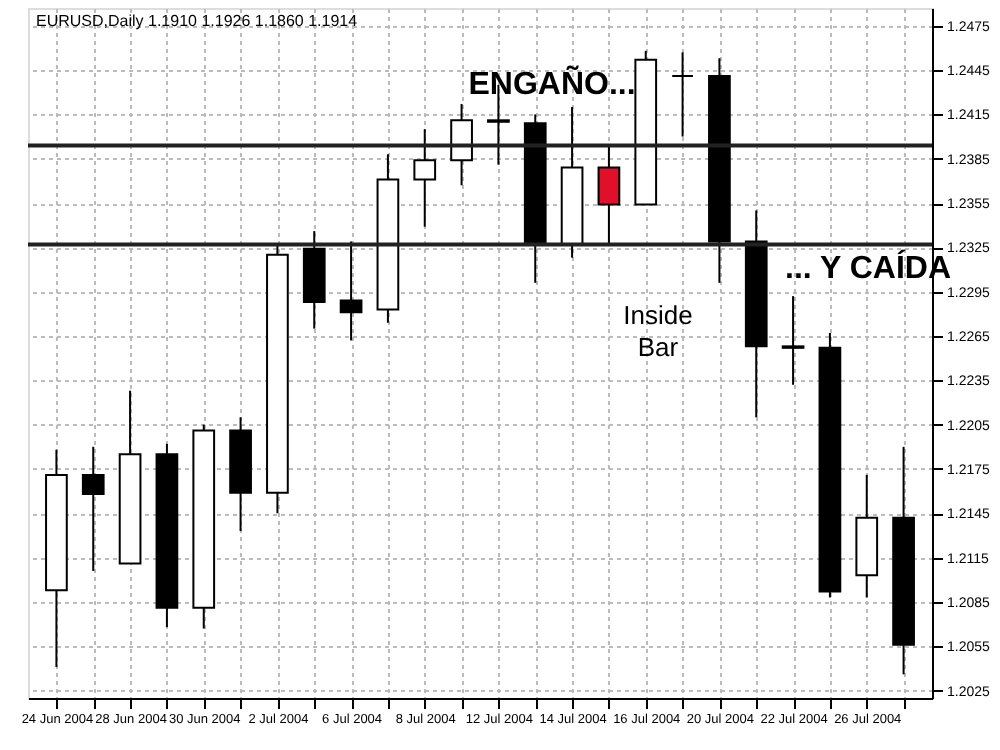 The width and height of the screenshot is (1000, 750). What do you see at coordinates (658, 331) in the screenshot?
I see `annotation: Inside Bar` at bounding box center [658, 331].